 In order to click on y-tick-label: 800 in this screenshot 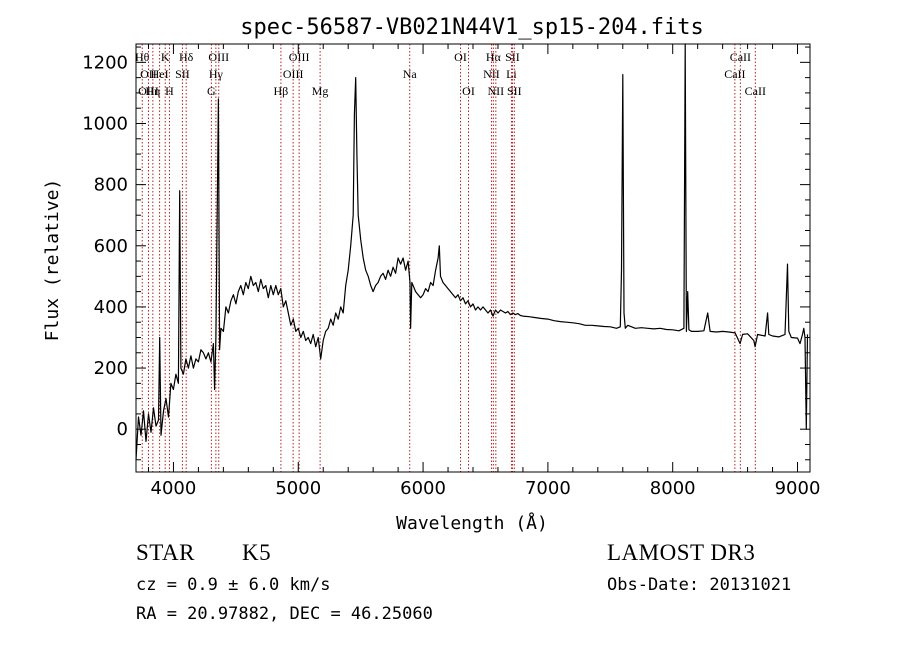, I will do `click(111, 185)`.